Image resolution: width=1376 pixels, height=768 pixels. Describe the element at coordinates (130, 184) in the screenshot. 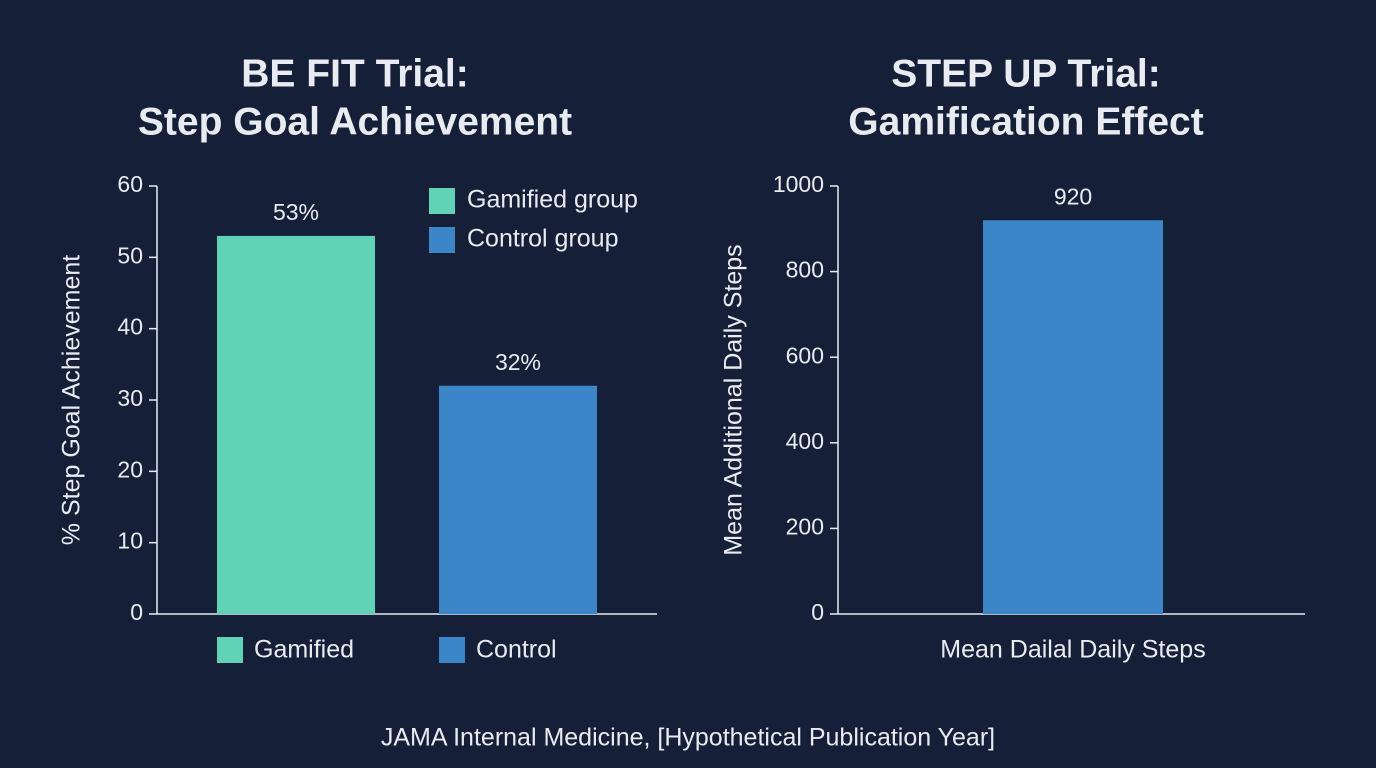

I see `y-tick-label: 60` at that location.